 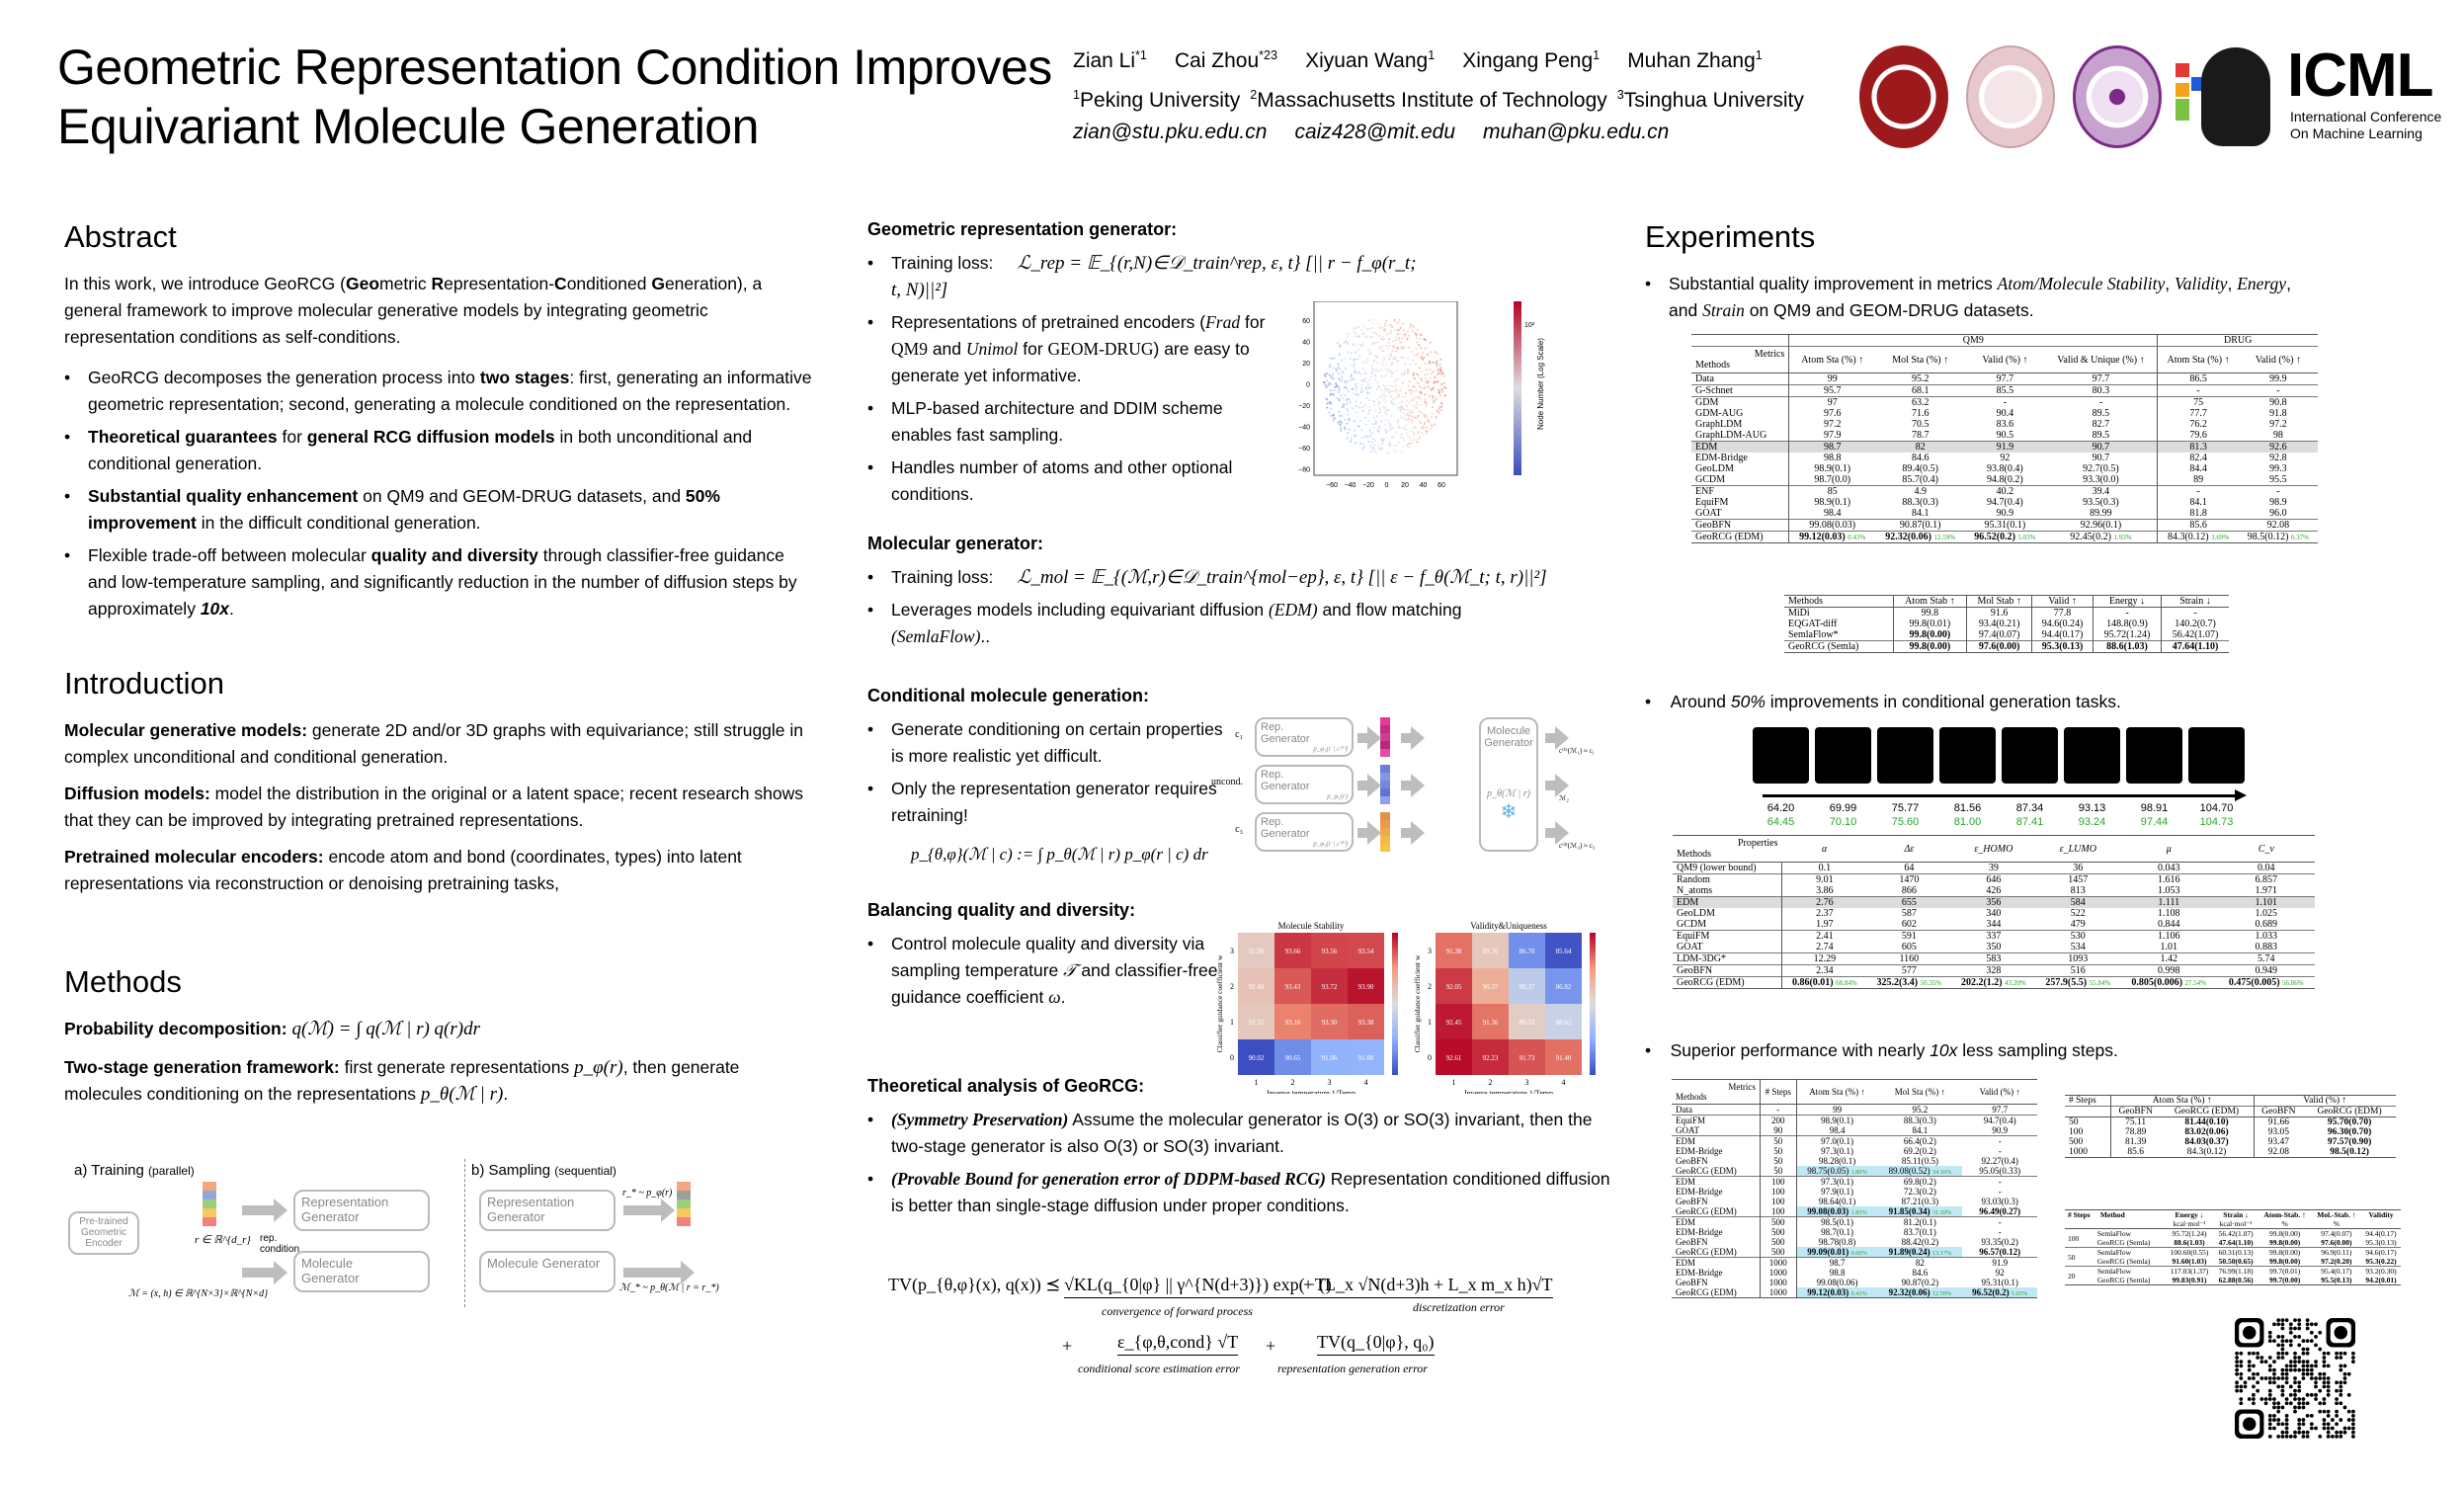 I want to click on table-row: GCDM 1.97 602 344 479 0.844 0.689, so click(x=1994, y=925).